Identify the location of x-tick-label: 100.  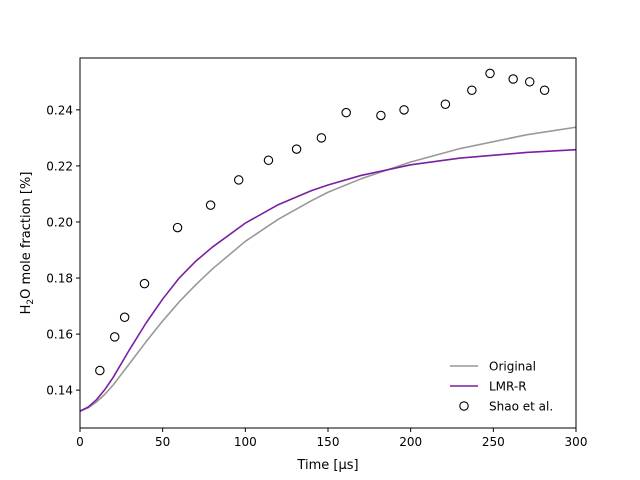
(245, 442).